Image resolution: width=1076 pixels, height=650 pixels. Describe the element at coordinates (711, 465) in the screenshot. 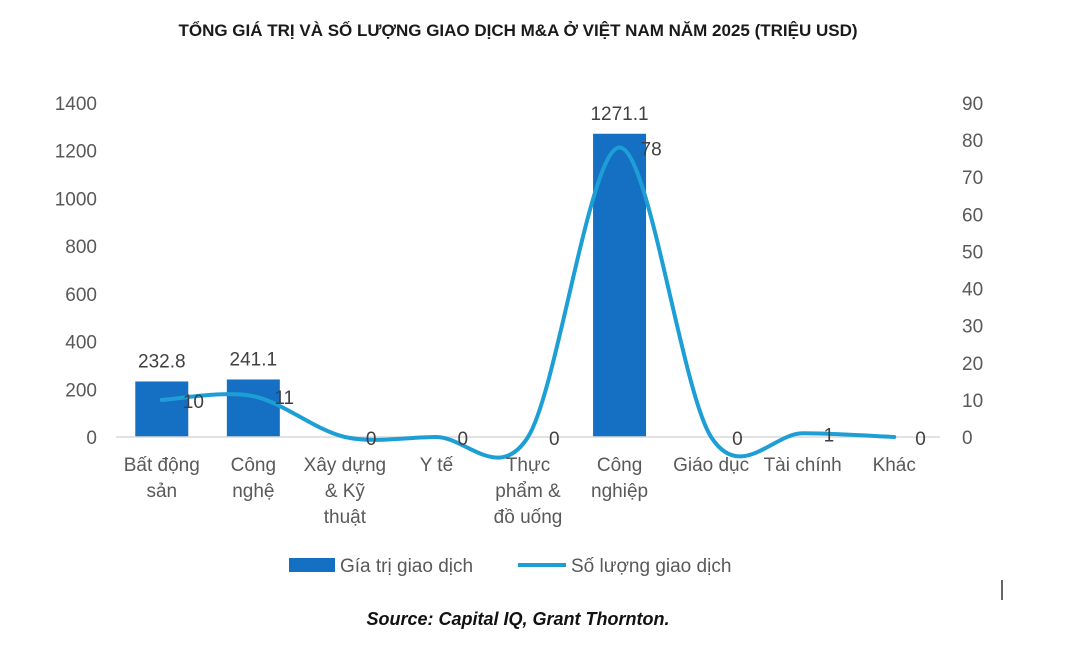

I see `x-category-label: Giáo dục` at that location.